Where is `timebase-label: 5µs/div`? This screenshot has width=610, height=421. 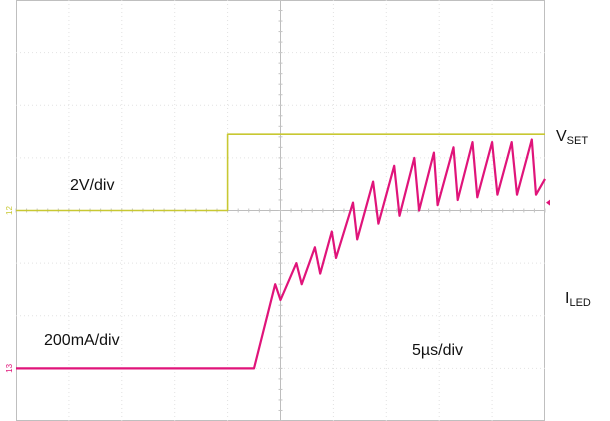 timebase-label: 5µs/div is located at coordinates (437, 350).